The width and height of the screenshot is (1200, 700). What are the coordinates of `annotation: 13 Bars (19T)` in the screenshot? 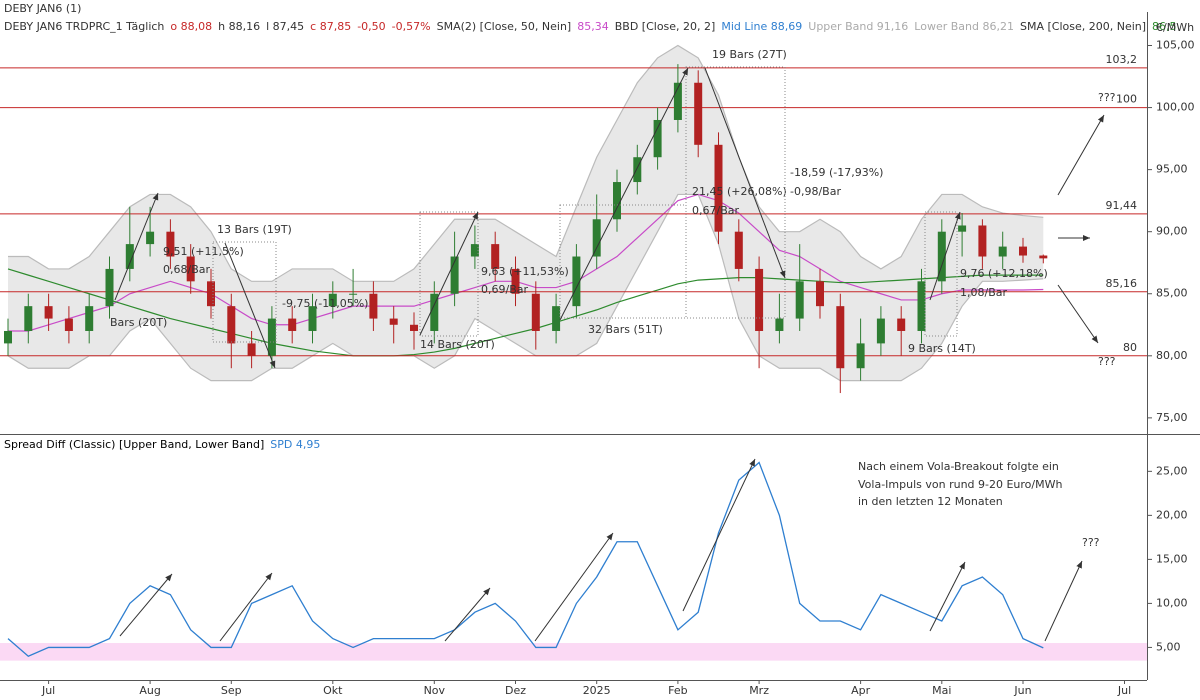 It's located at (254, 229).